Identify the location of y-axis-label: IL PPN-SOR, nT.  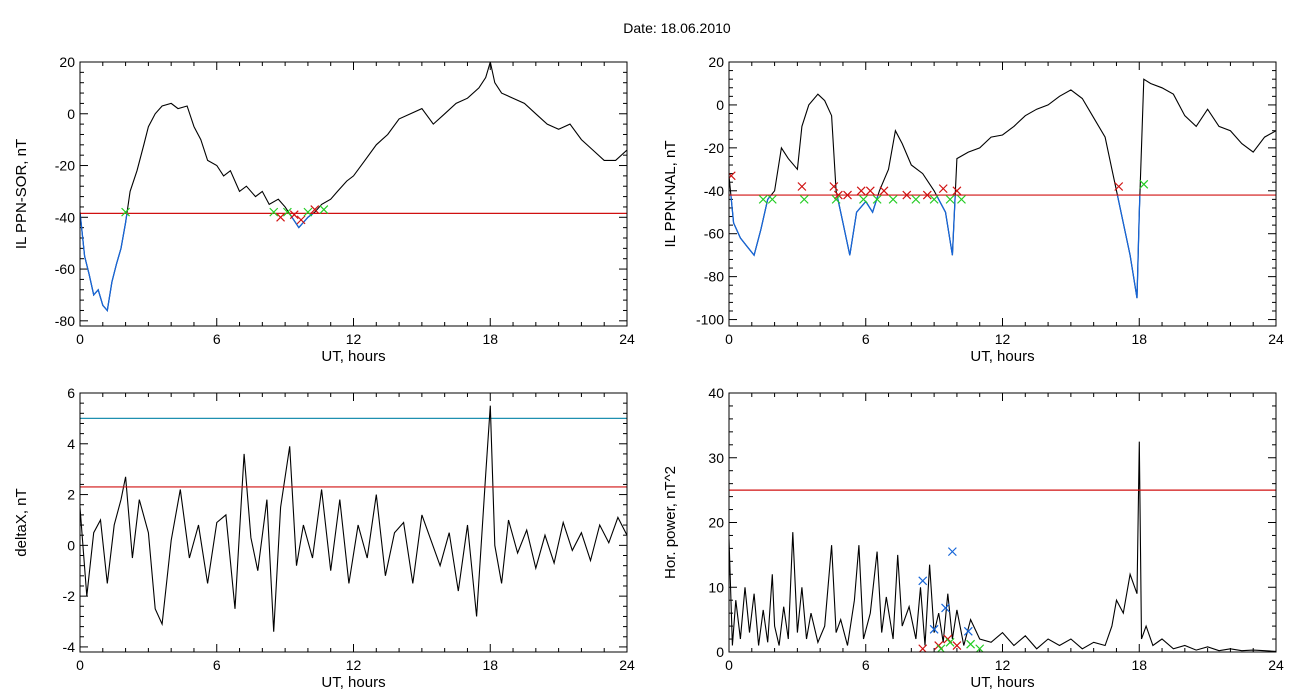
(21, 194).